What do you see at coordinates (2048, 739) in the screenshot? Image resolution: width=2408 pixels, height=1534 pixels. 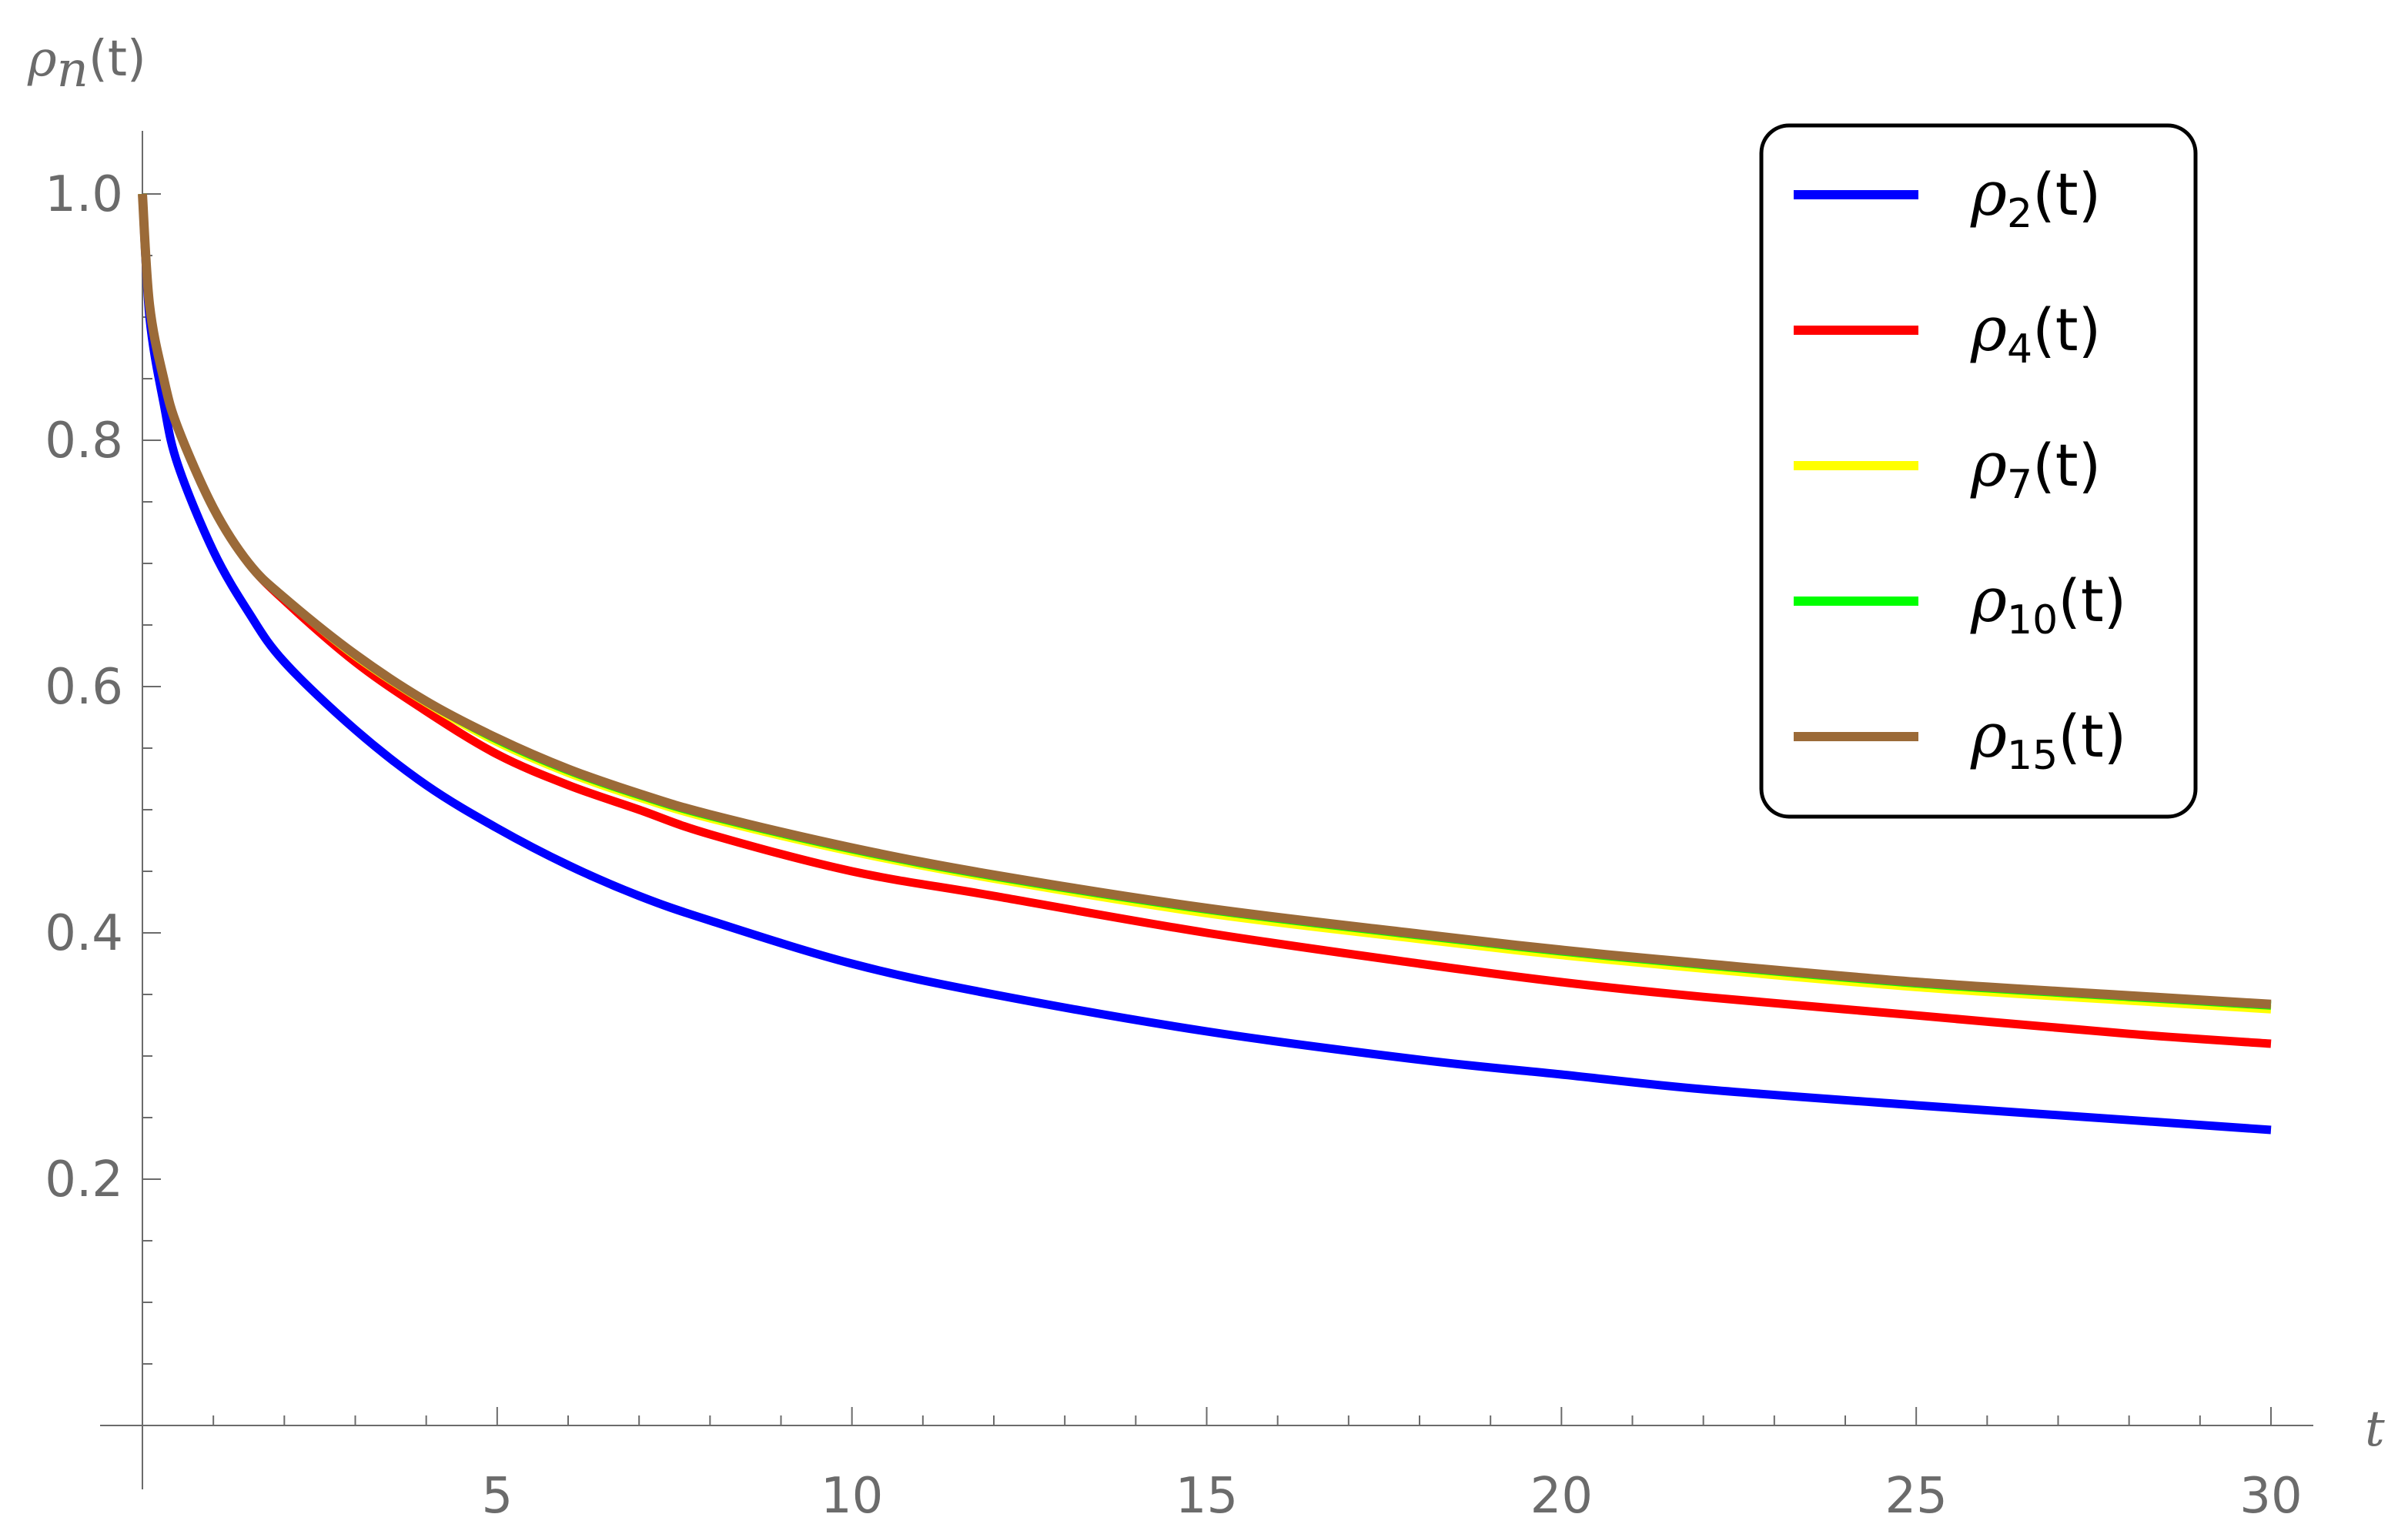 I see `legend-label-15: ρ15(t)` at bounding box center [2048, 739].